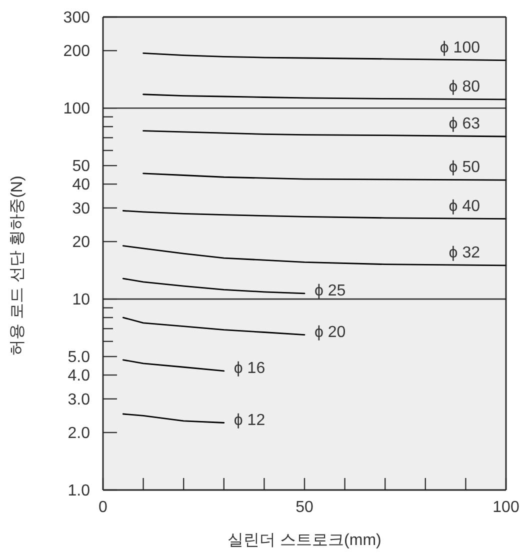  What do you see at coordinates (464, 87) in the screenshot?
I see `series-label: ϕ 80` at bounding box center [464, 87].